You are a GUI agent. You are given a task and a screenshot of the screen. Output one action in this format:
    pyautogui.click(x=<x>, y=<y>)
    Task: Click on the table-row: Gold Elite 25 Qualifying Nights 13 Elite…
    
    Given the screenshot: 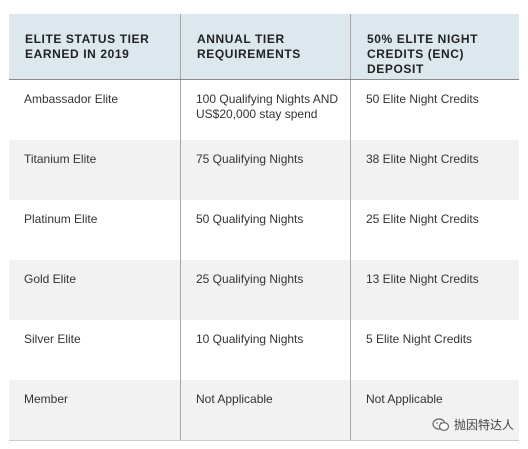 What is the action you would take?
    pyautogui.click(x=264, y=290)
    